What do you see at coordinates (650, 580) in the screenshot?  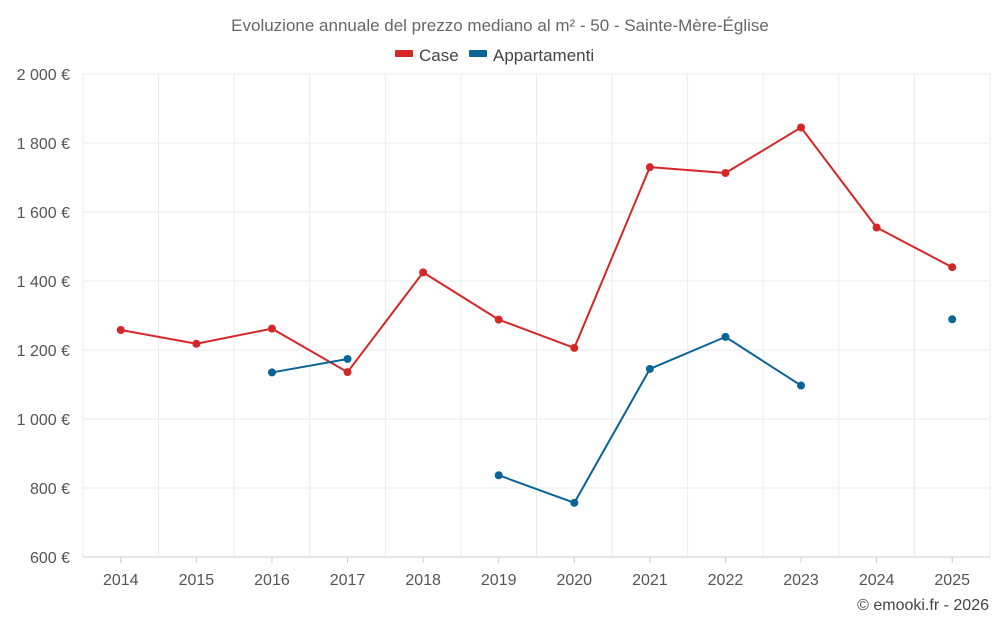 I see `x-tick-label: 2021` at bounding box center [650, 580].